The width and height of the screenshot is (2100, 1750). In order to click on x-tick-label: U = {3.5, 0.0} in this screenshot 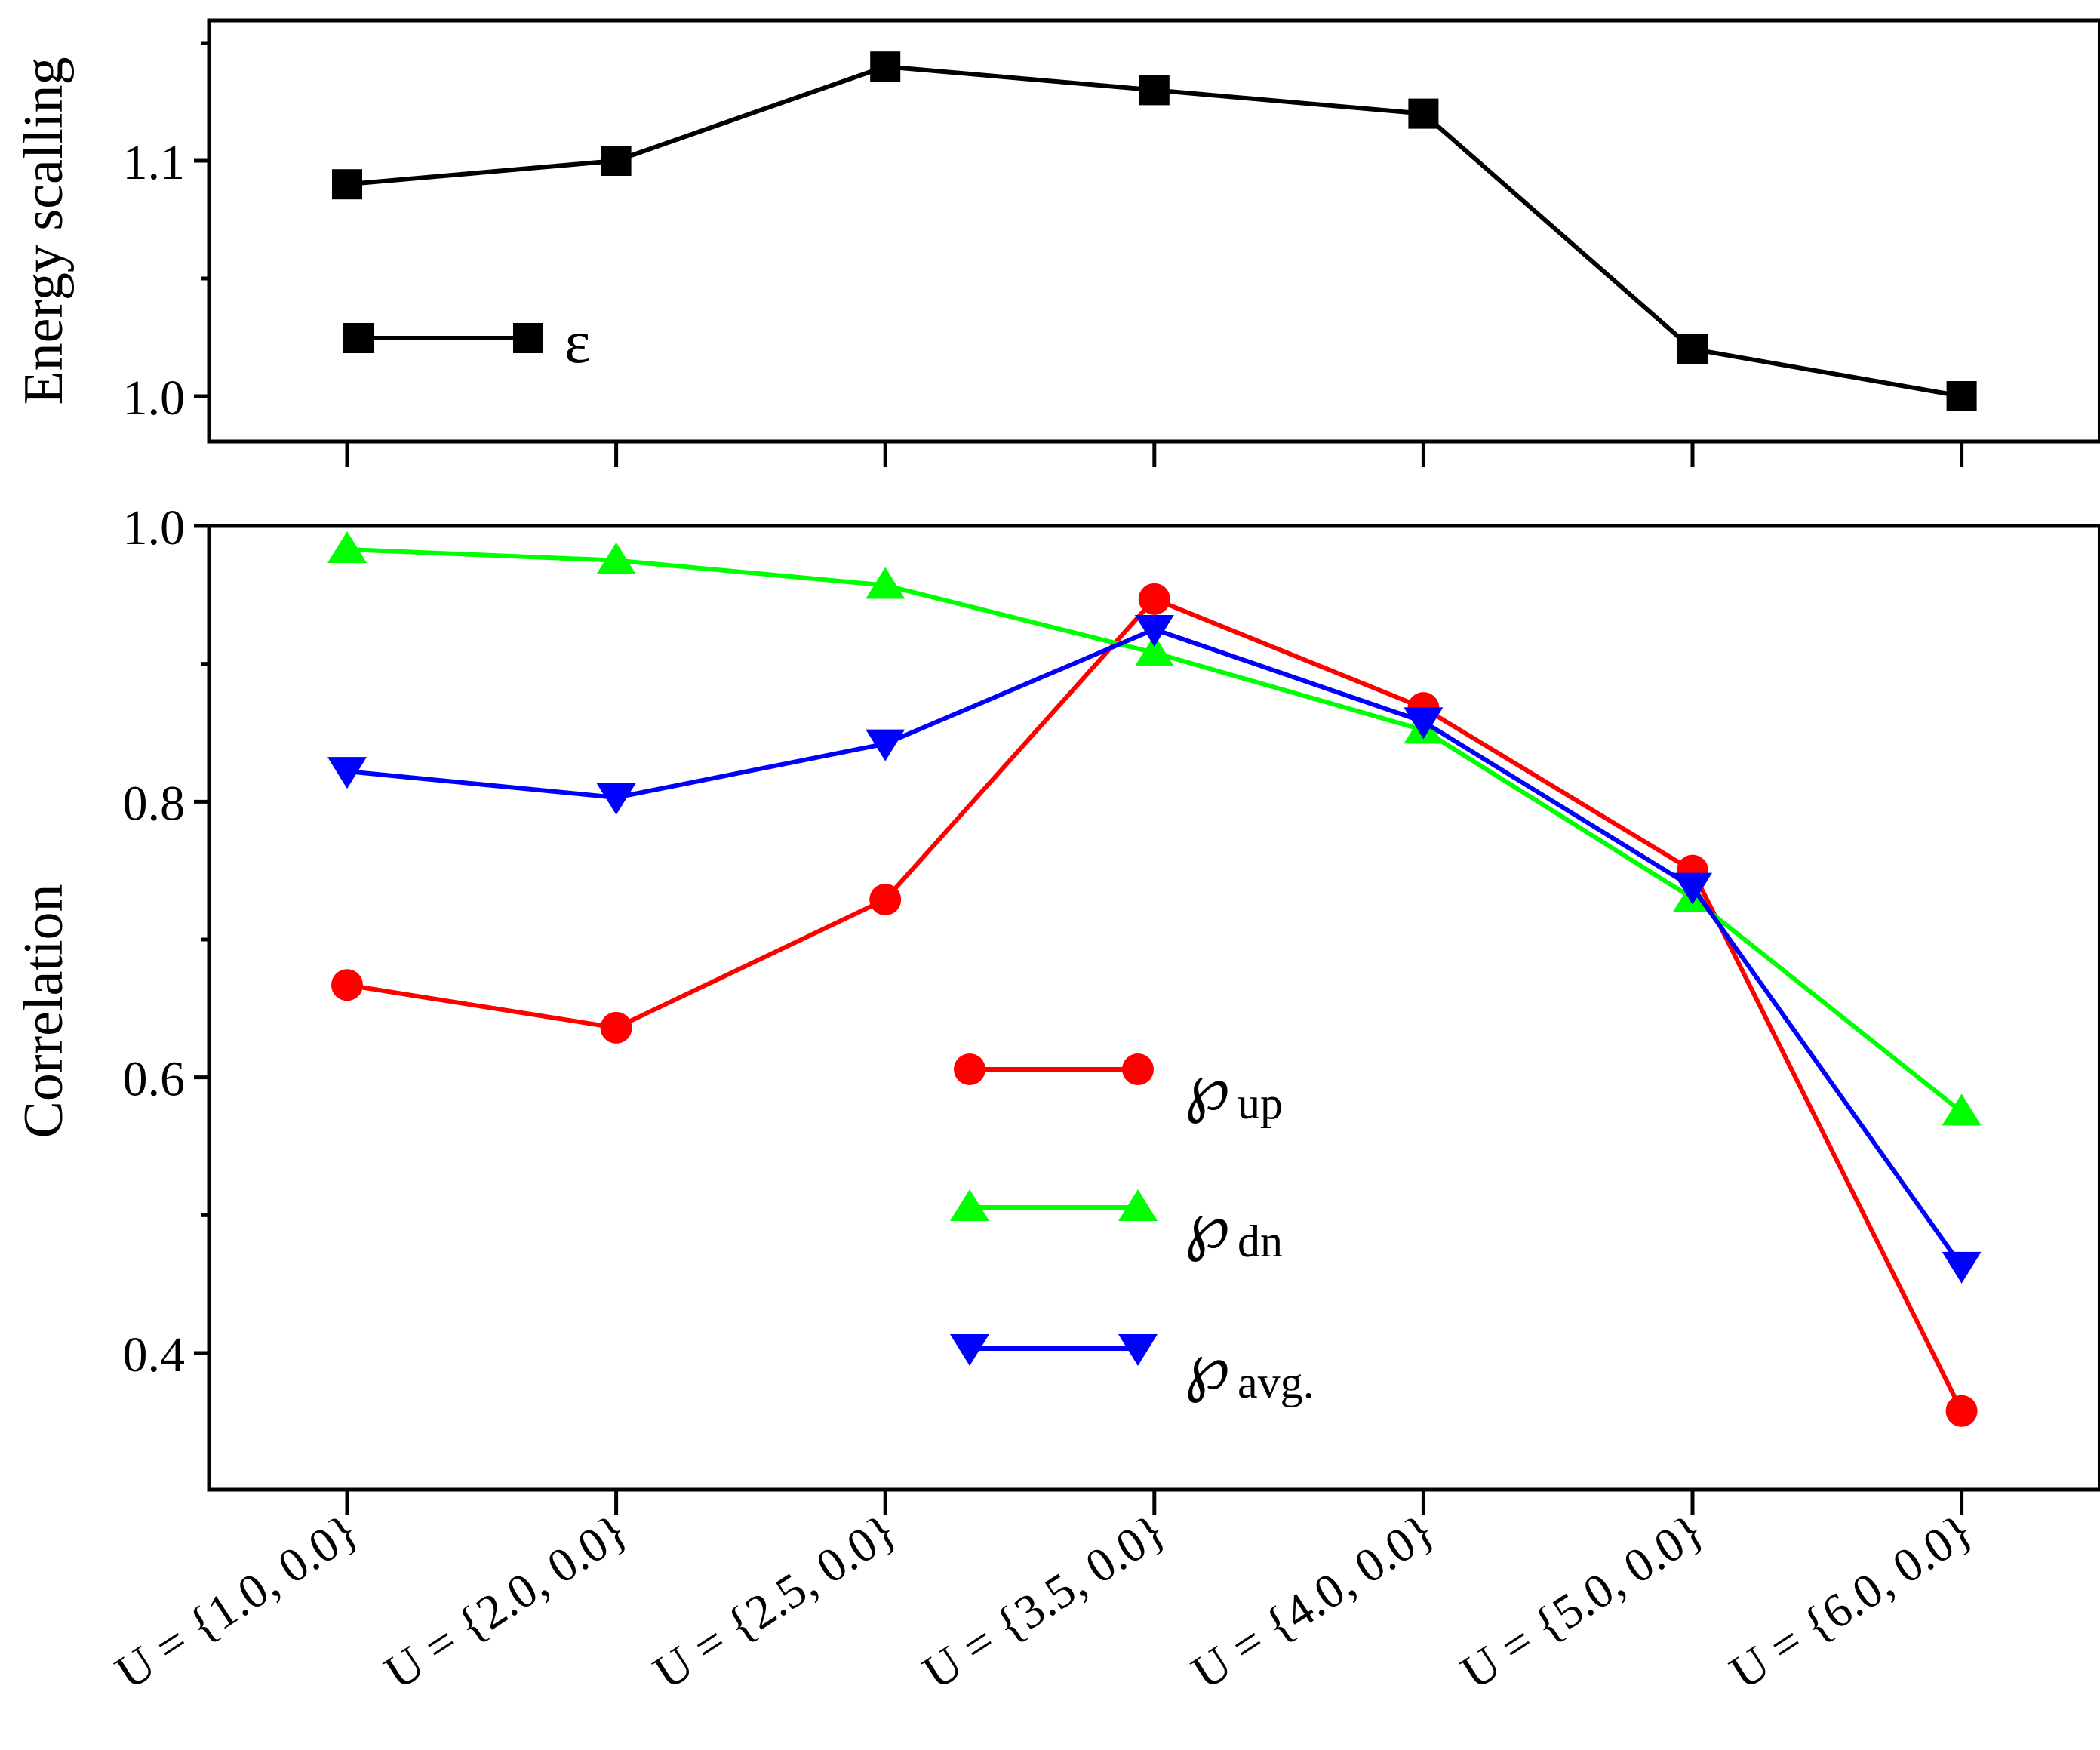, I will do `click(1044, 1601)`.